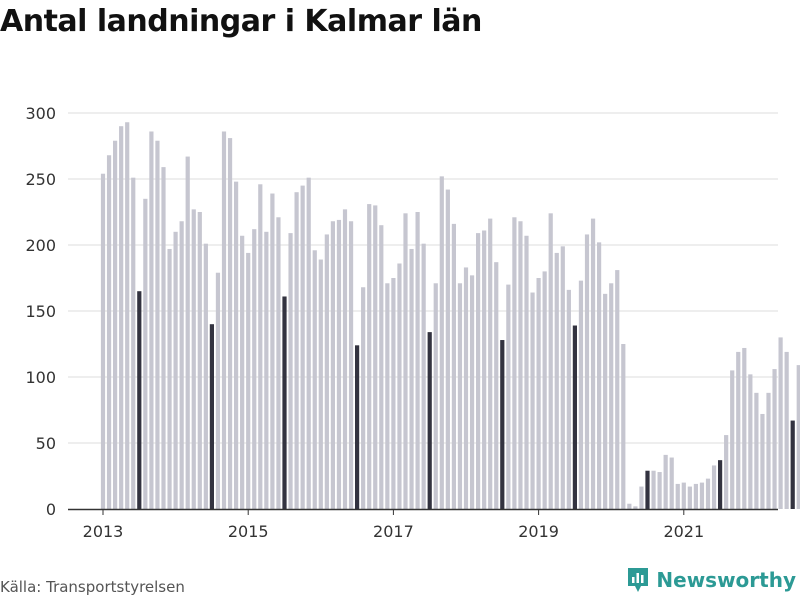 The image size is (800, 600). I want to click on chart-title: Antal landningar i Kalmar län, so click(241, 21).